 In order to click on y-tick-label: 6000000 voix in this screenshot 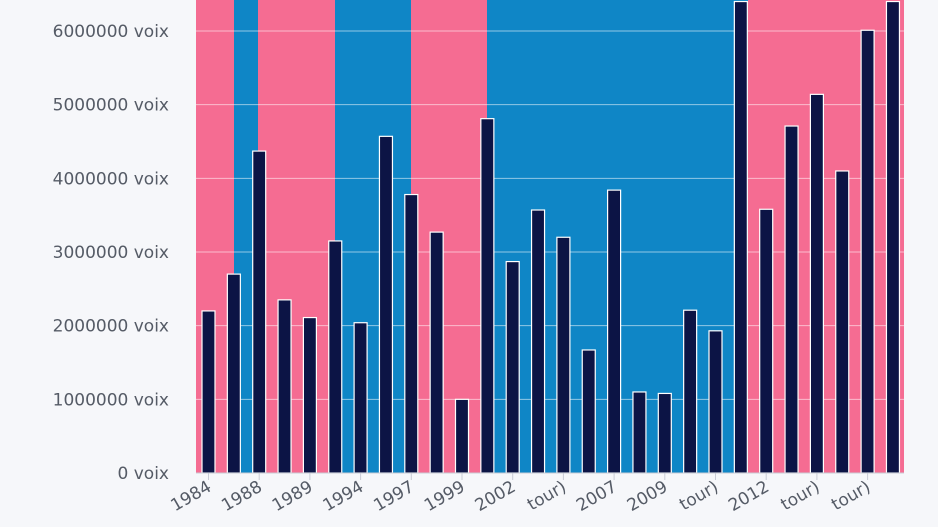, I will do `click(111, 32)`.